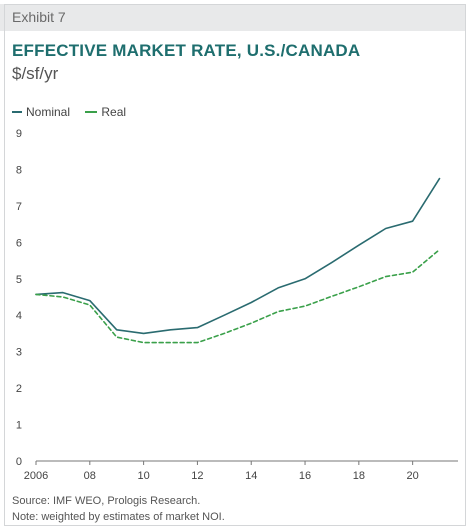 The image size is (475, 530). I want to click on y-tick-label: 9, so click(19, 134).